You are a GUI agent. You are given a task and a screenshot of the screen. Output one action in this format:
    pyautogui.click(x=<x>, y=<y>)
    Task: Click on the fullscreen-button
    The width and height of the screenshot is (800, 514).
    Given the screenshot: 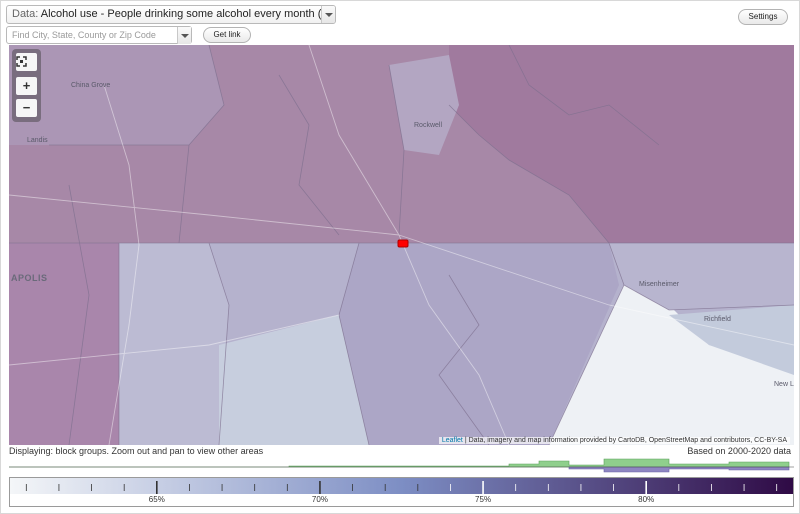 What is the action you would take?
    pyautogui.click(x=26, y=62)
    